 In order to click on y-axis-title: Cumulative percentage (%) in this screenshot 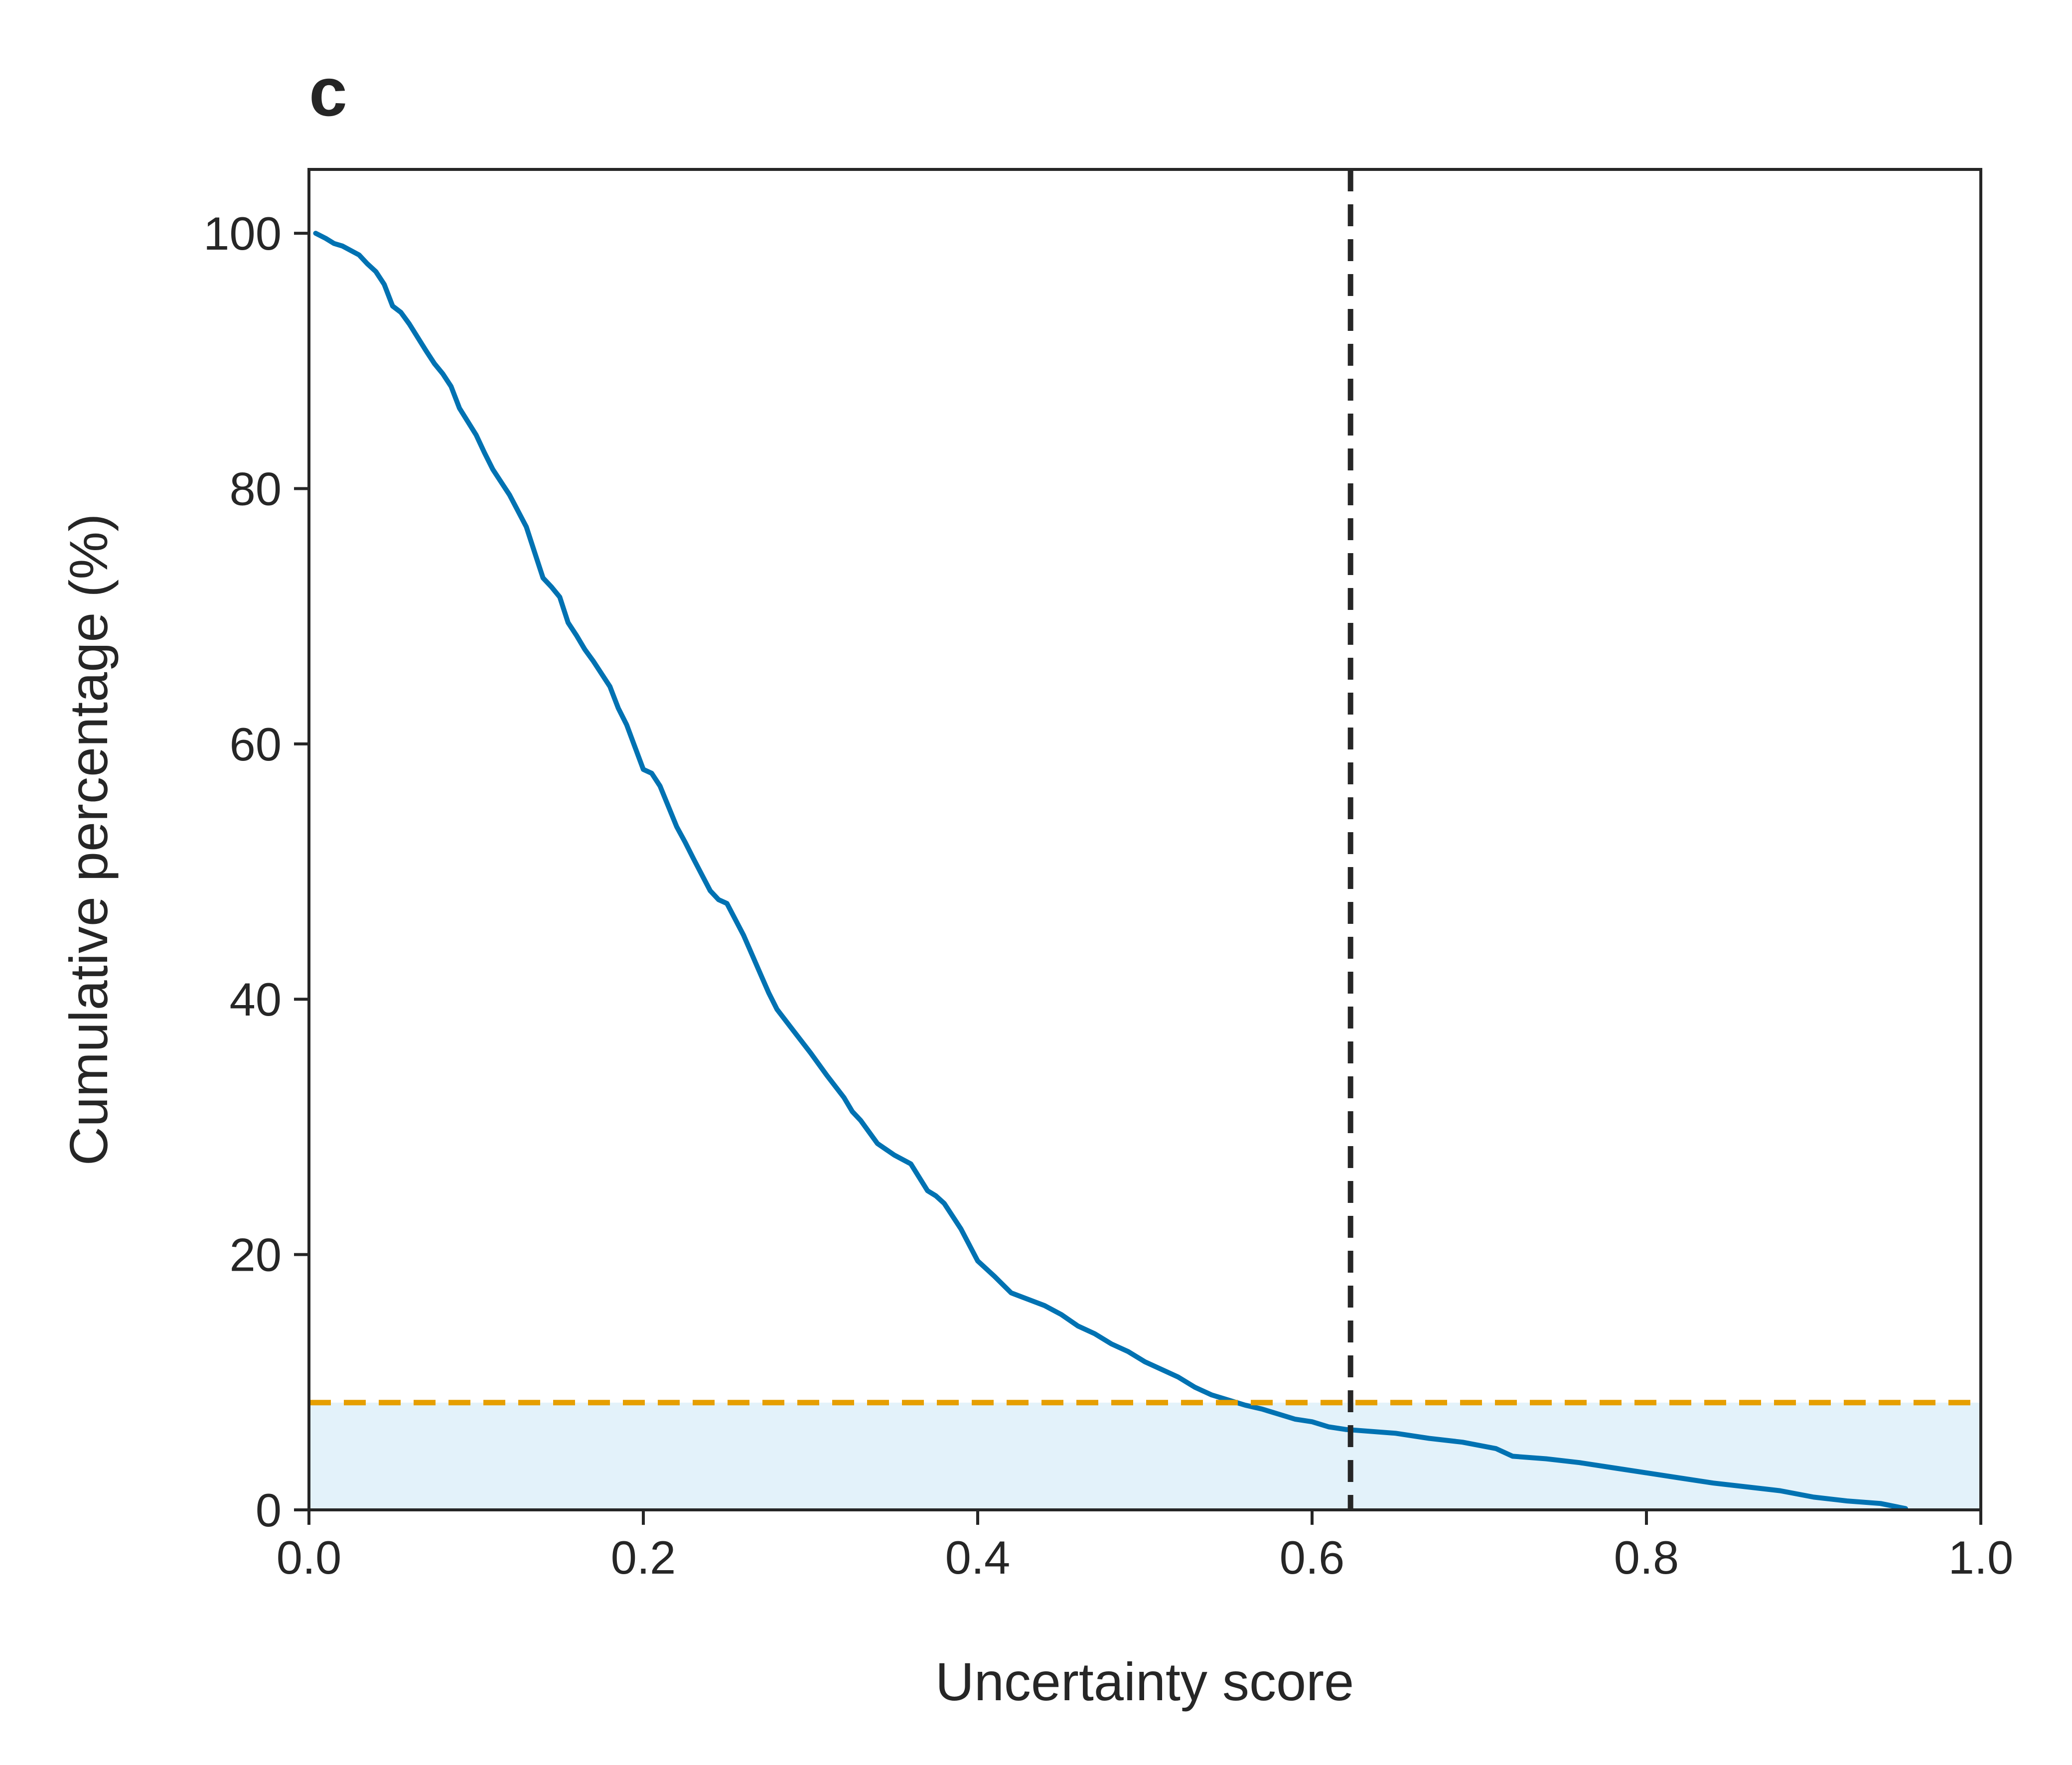, I will do `click(88, 840)`.